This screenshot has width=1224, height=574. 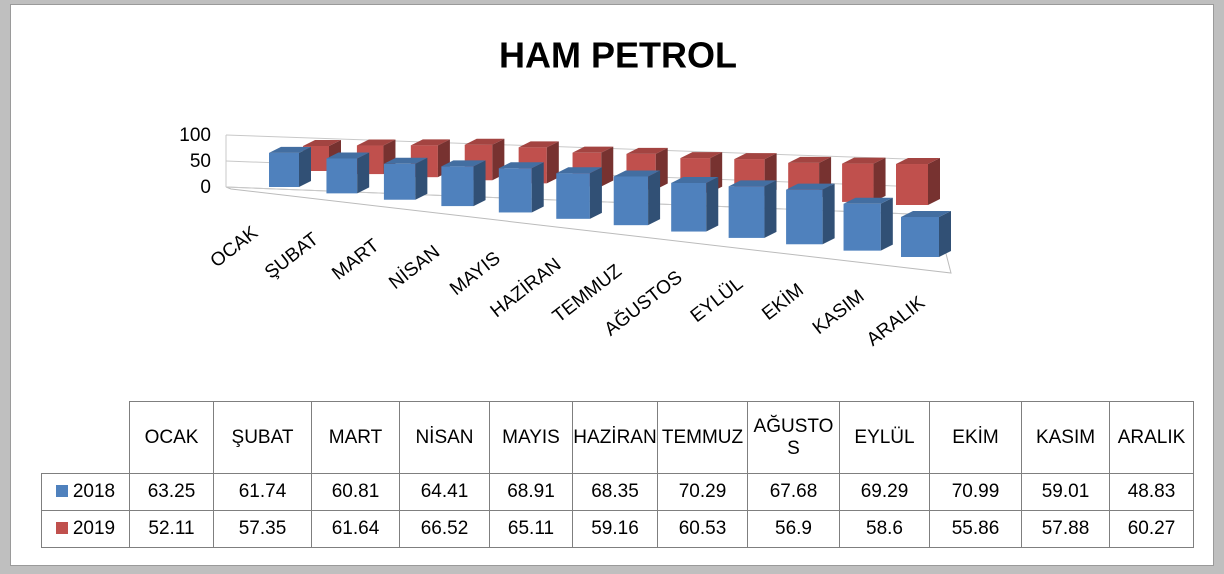 What do you see at coordinates (292, 256) in the screenshot?
I see `x-tick-label: ŞUBAT` at bounding box center [292, 256].